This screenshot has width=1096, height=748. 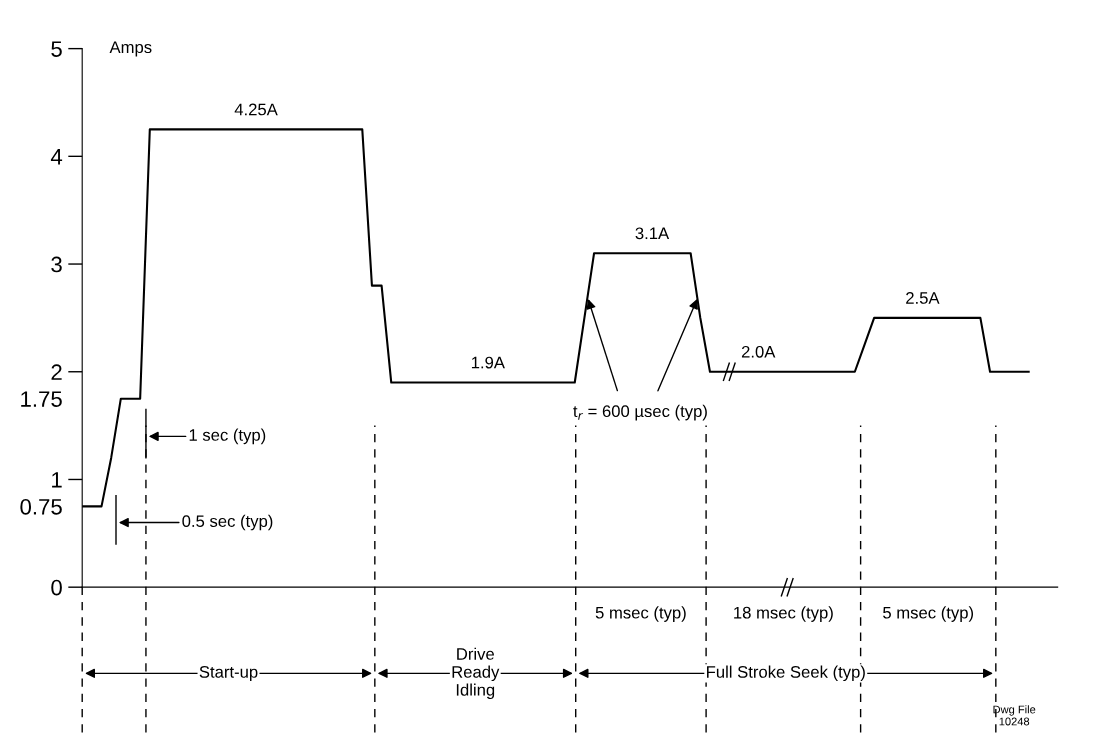 What do you see at coordinates (1014, 715) in the screenshot?
I see `text: Dwg File 10248` at bounding box center [1014, 715].